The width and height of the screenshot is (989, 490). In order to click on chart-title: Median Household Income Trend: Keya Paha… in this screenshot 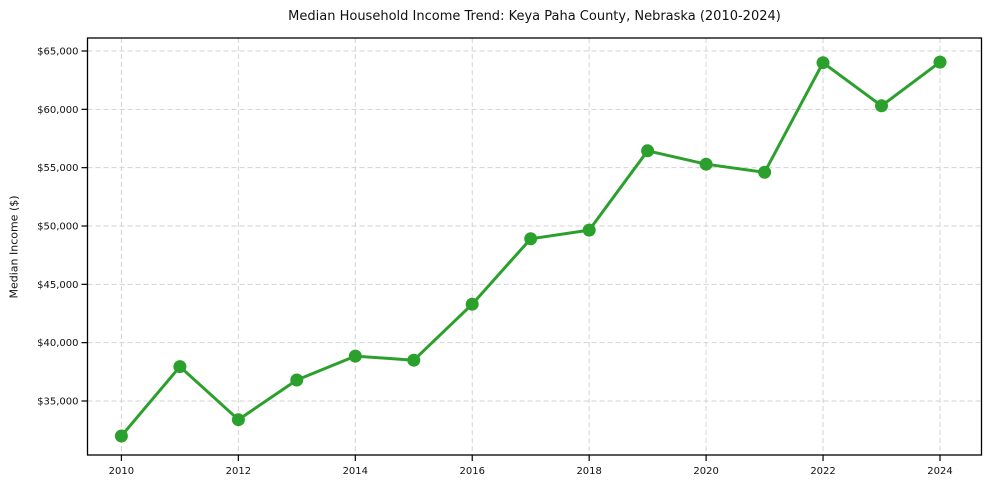, I will do `click(534, 16)`.